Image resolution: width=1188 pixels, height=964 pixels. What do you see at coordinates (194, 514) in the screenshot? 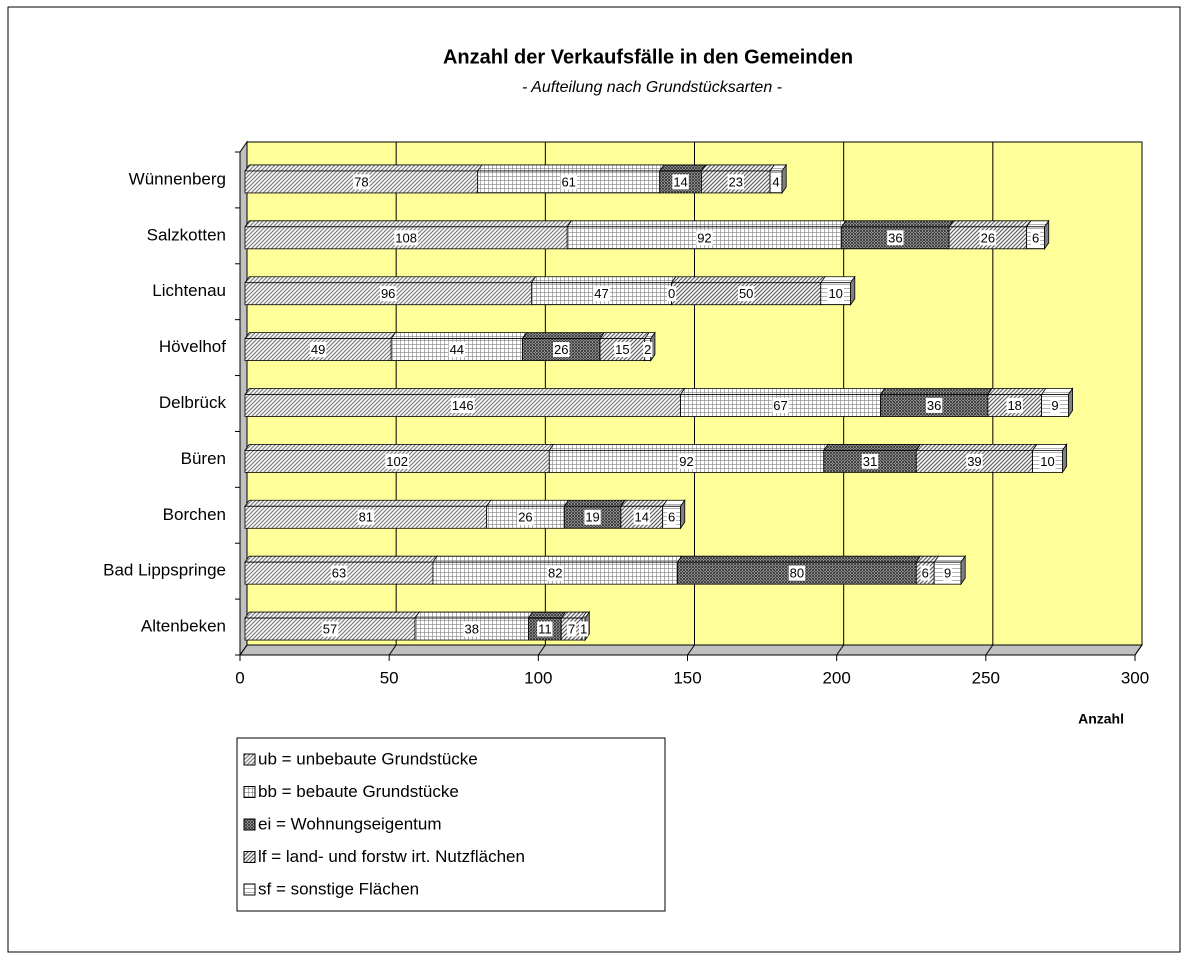
I see `y-tick-label: Borchen` at bounding box center [194, 514].